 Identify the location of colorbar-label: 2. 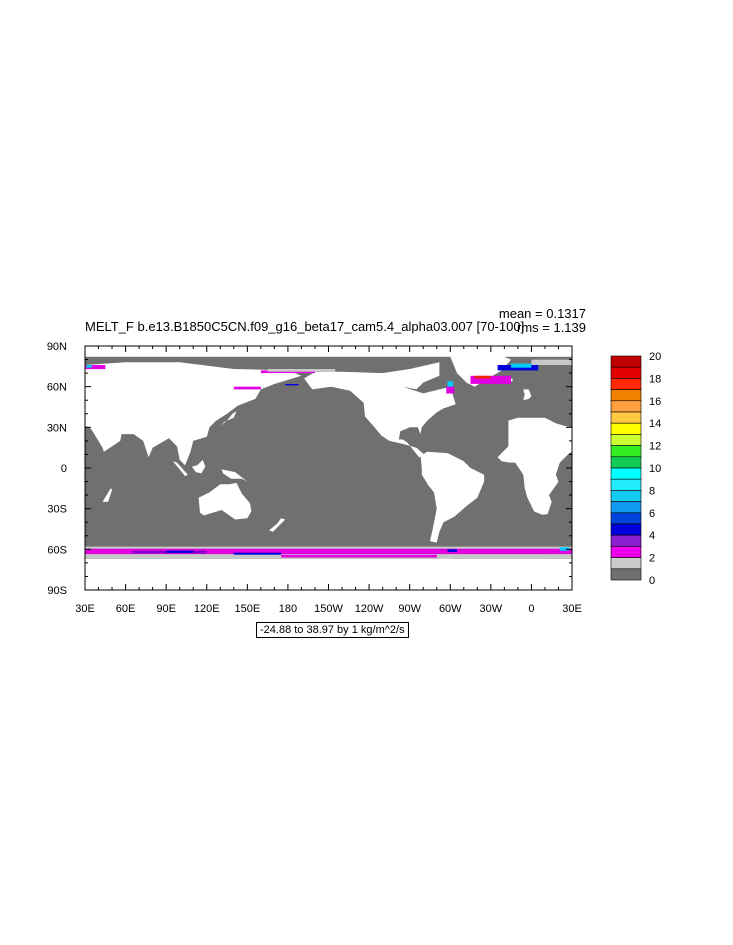
(652, 559).